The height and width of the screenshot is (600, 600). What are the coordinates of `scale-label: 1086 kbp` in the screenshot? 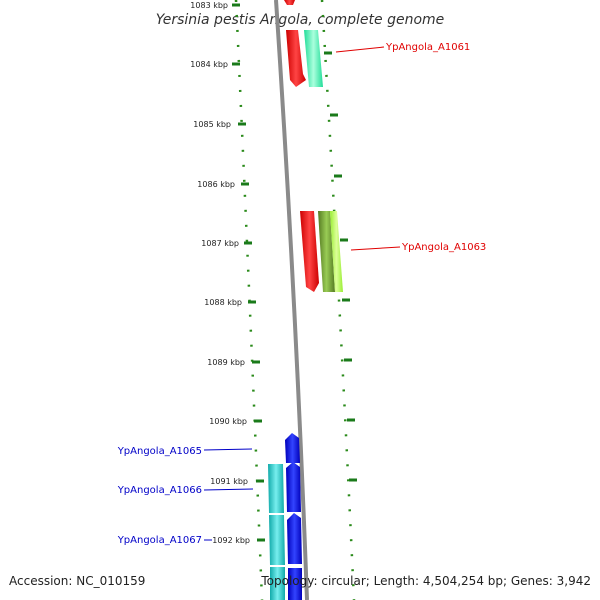 It's located at (216, 184).